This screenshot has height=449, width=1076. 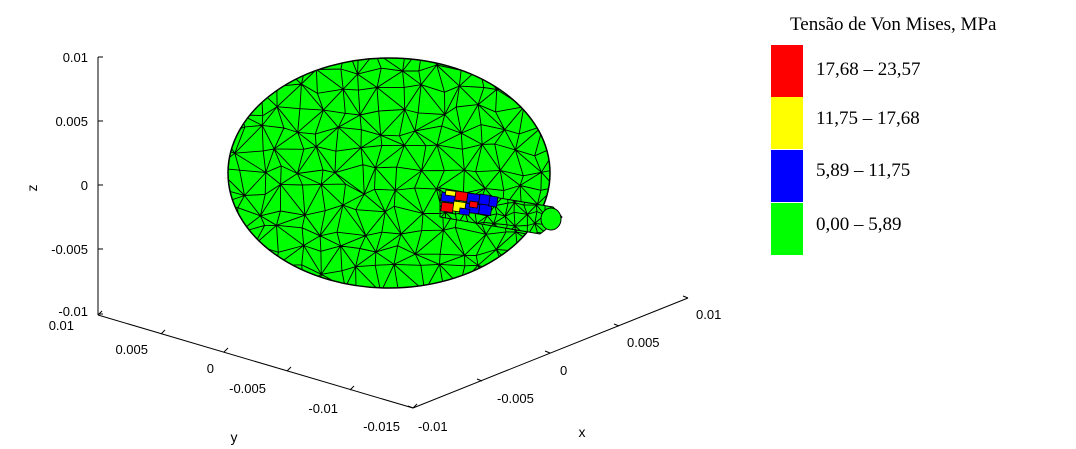 I want to click on z-tick-label: 0.01, so click(x=75, y=57).